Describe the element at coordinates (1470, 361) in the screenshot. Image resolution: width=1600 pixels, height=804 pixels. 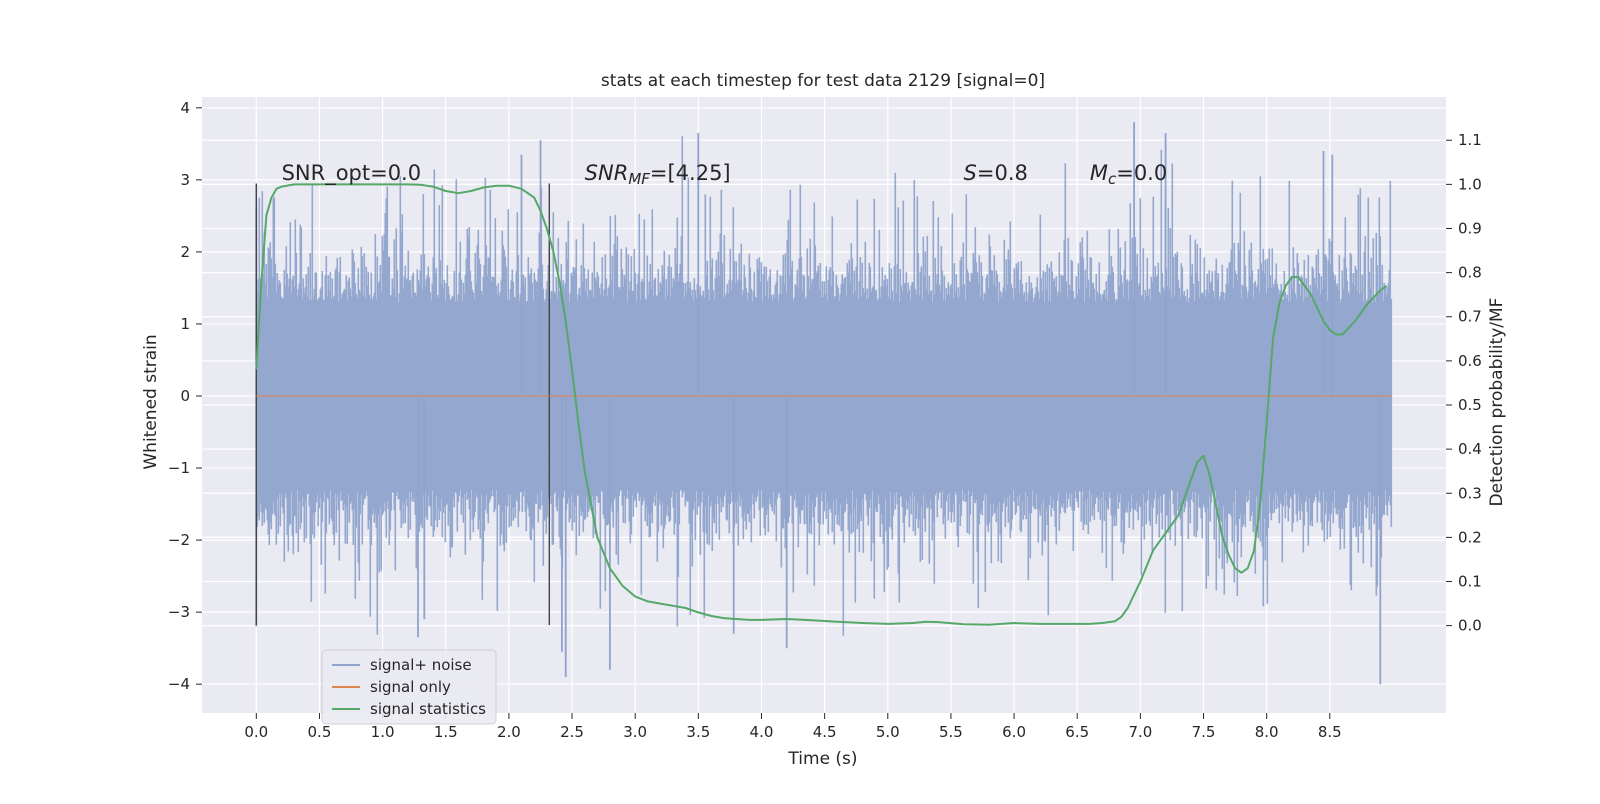
I see `y2-tick-label: 0.6` at that location.